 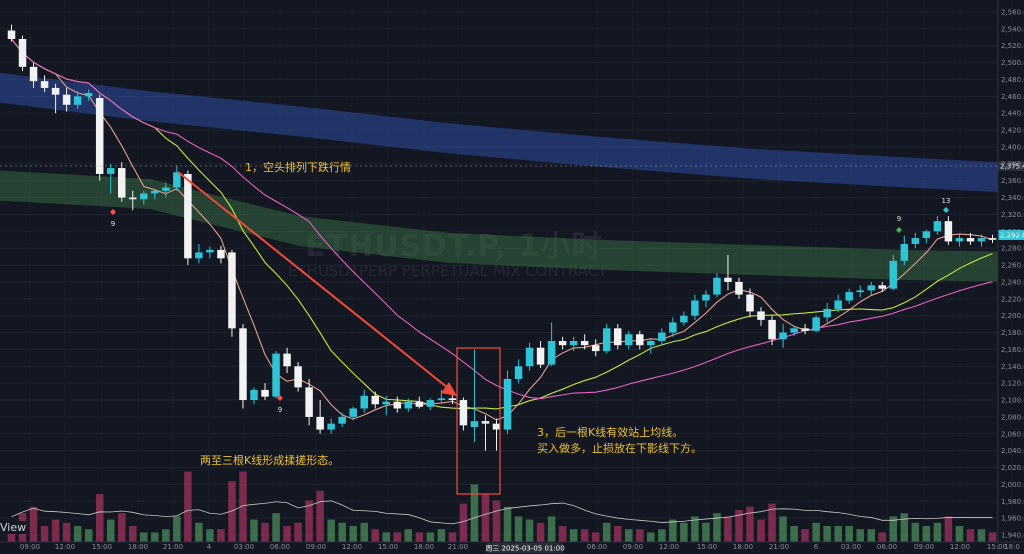 I want to click on y-tick-label: 2,420.00, so click(x=1012, y=131).